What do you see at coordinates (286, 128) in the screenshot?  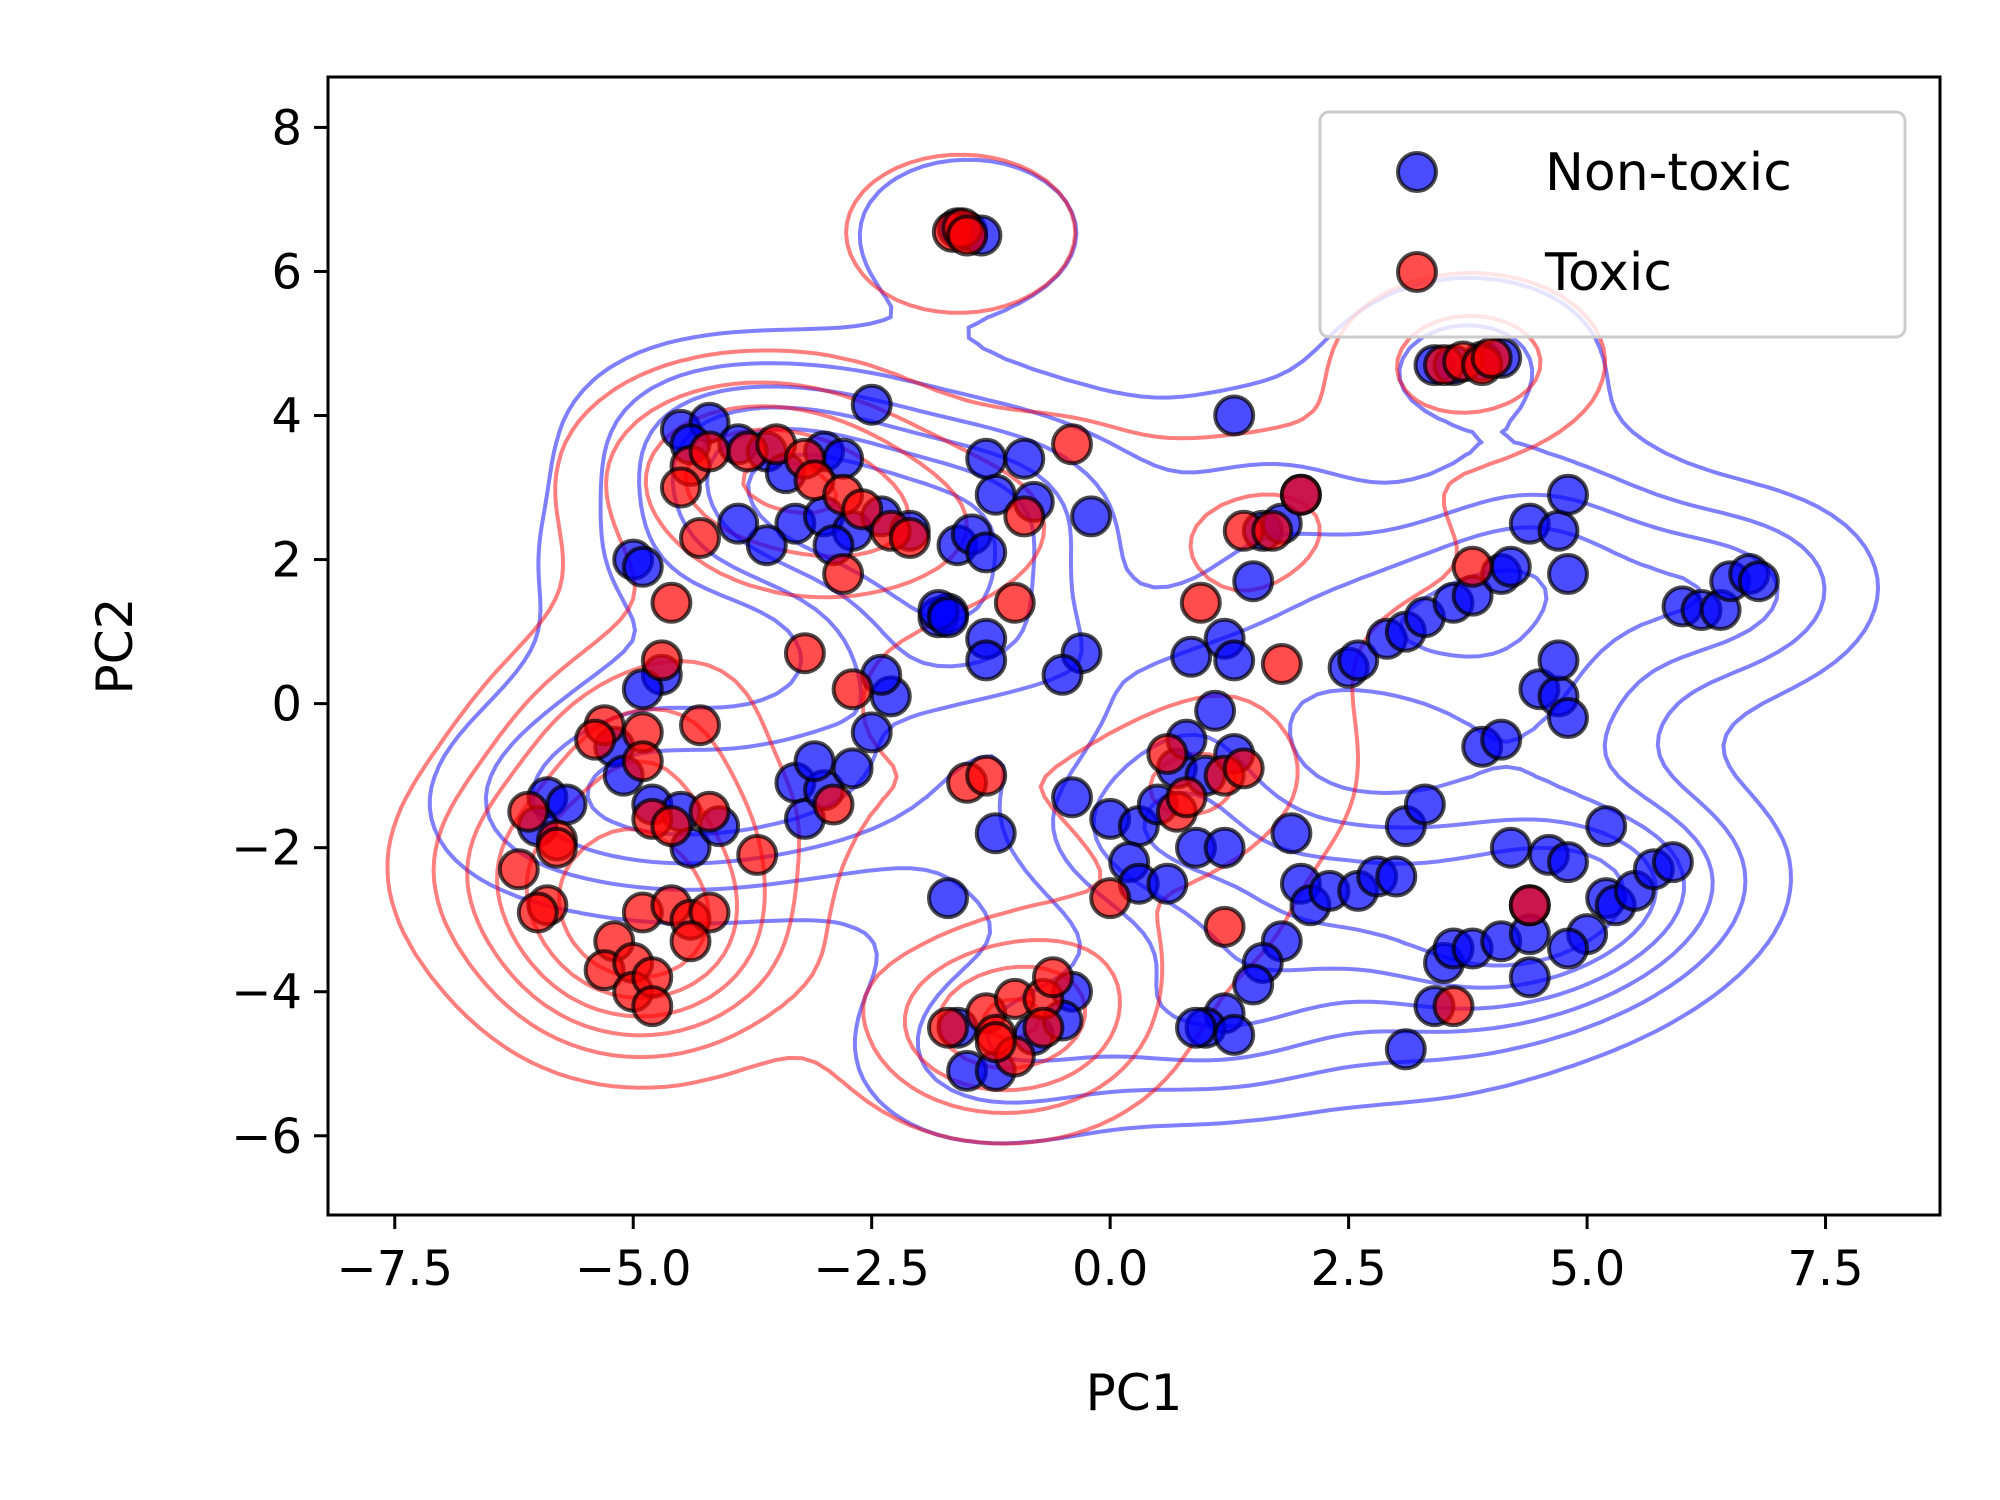 I see `y-tick-label: 8` at bounding box center [286, 128].